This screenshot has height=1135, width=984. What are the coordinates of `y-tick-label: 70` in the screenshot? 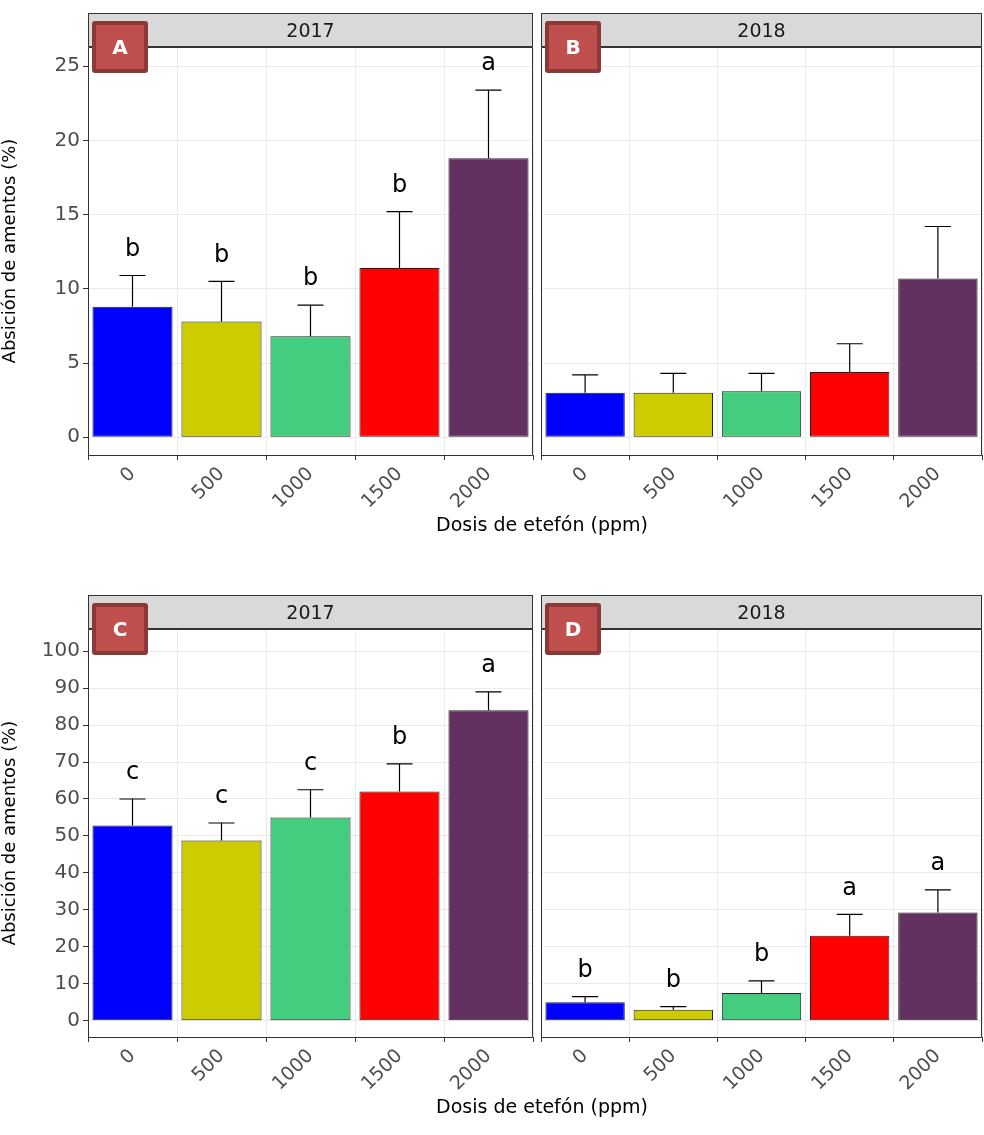 It's located at (67, 760).